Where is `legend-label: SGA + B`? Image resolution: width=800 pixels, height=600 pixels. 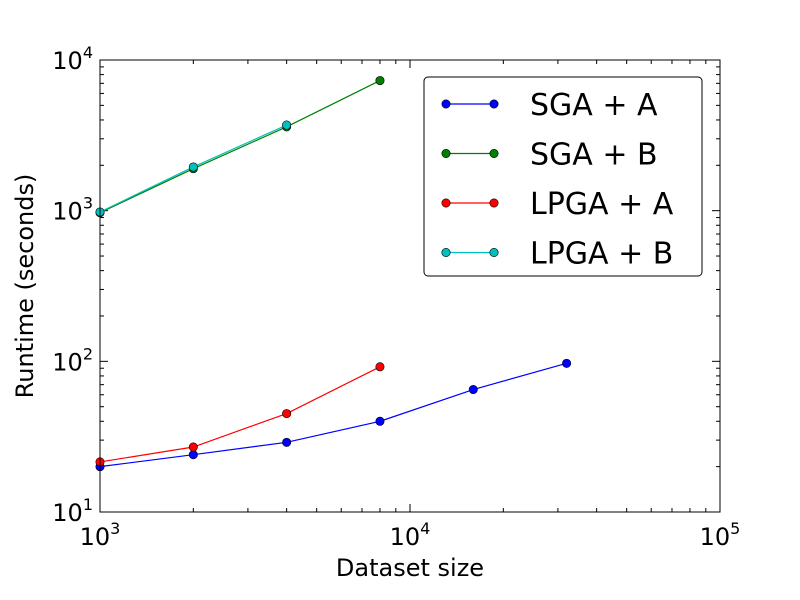
legend-label: SGA + B is located at coordinates (594, 155).